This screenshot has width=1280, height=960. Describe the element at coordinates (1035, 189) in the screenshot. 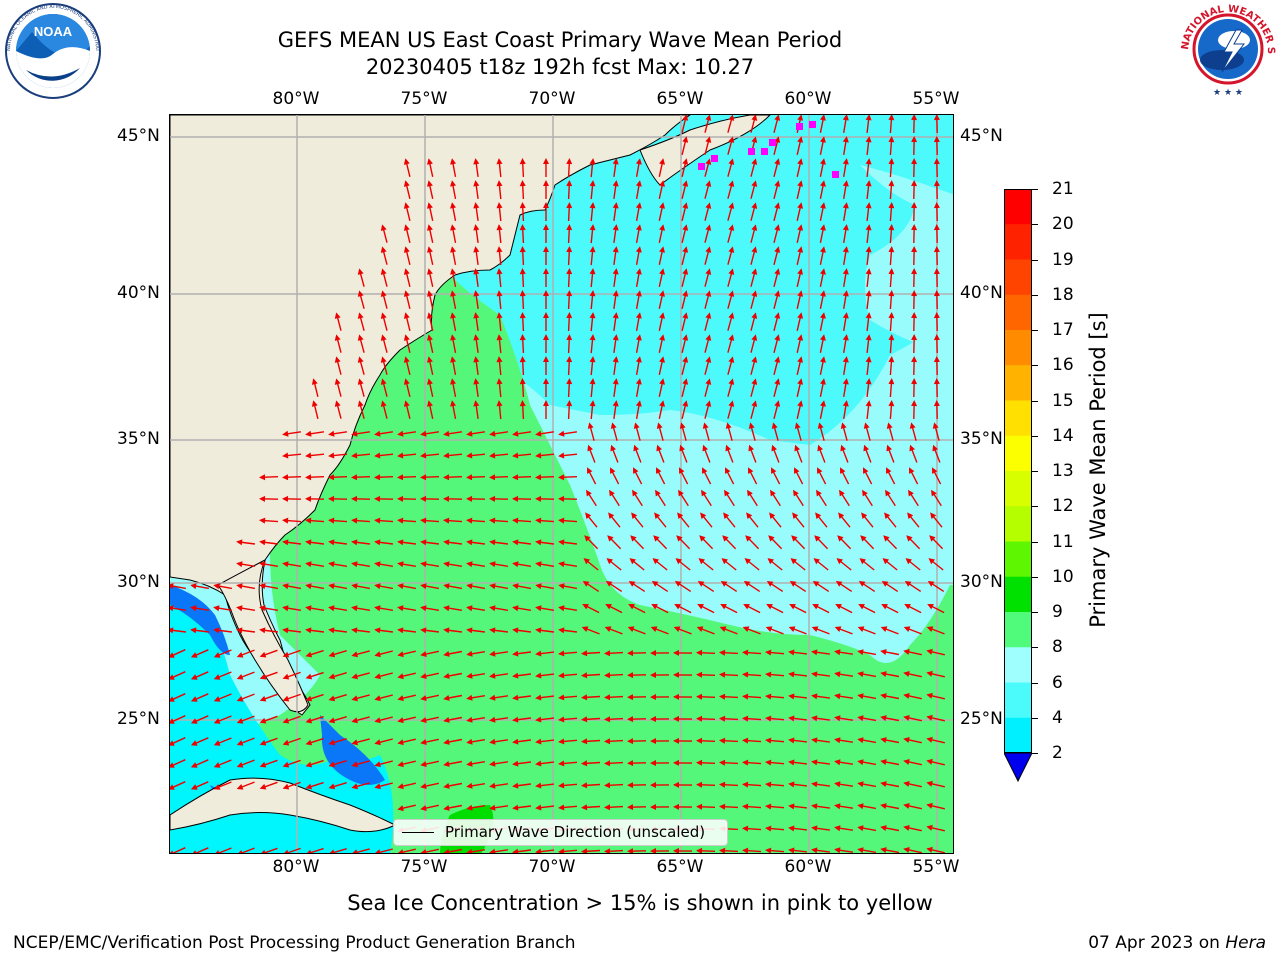

I see `colorbar-tick-mark` at that location.